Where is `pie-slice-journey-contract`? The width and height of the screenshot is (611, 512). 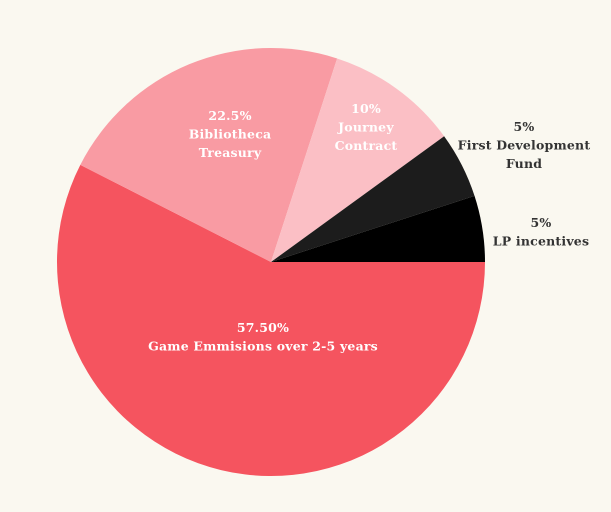
pie-slice-journey-contract is located at coordinates (358, 160).